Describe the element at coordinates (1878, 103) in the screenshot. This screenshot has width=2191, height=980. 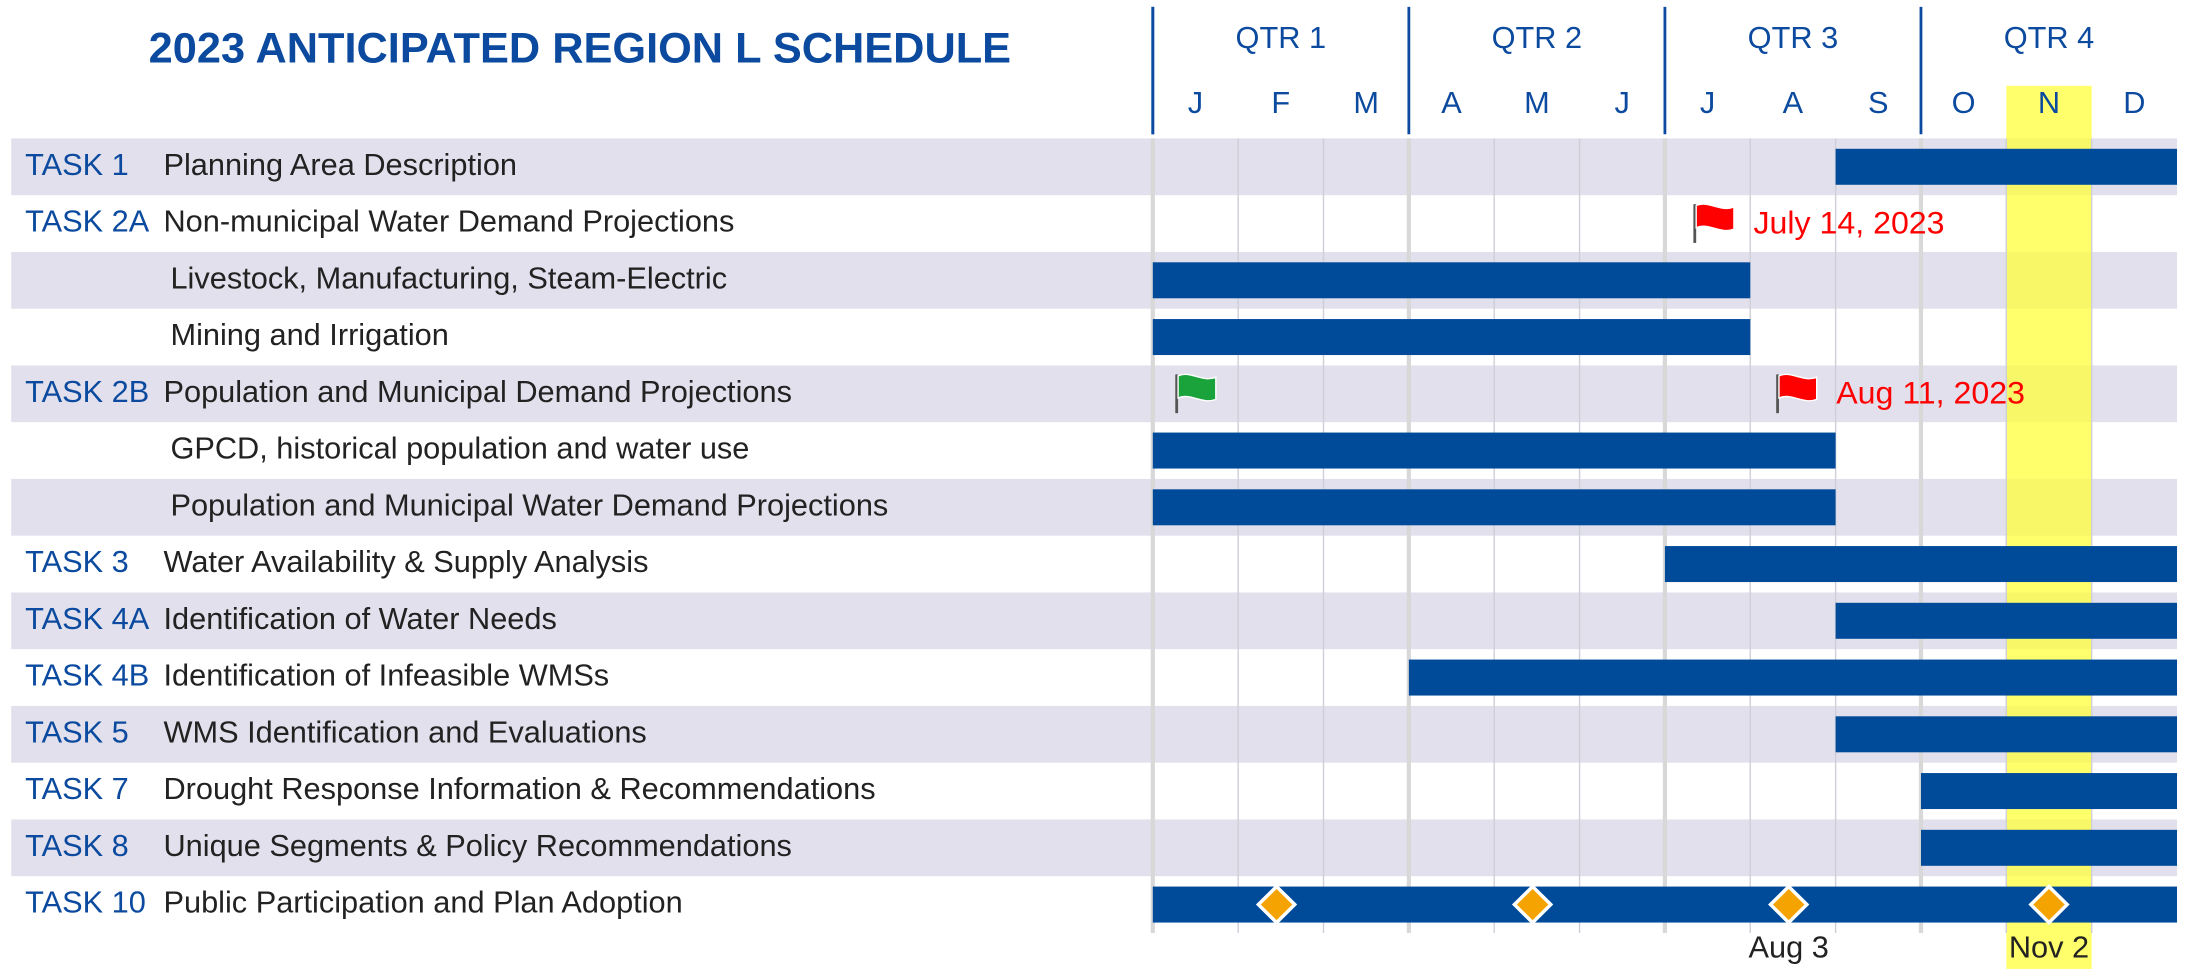
I see `month-label: S` at that location.